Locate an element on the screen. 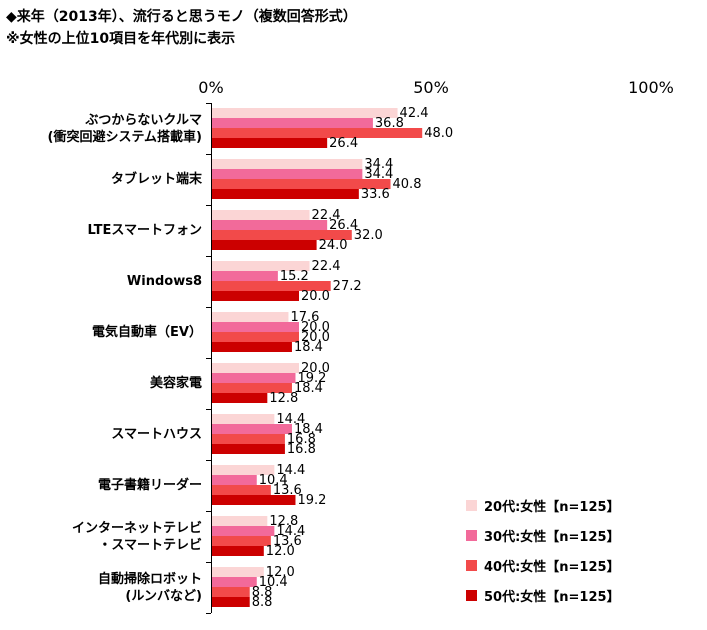 The height and width of the screenshot is (630, 707). category-label-line: スマートハウス is located at coordinates (156, 434).